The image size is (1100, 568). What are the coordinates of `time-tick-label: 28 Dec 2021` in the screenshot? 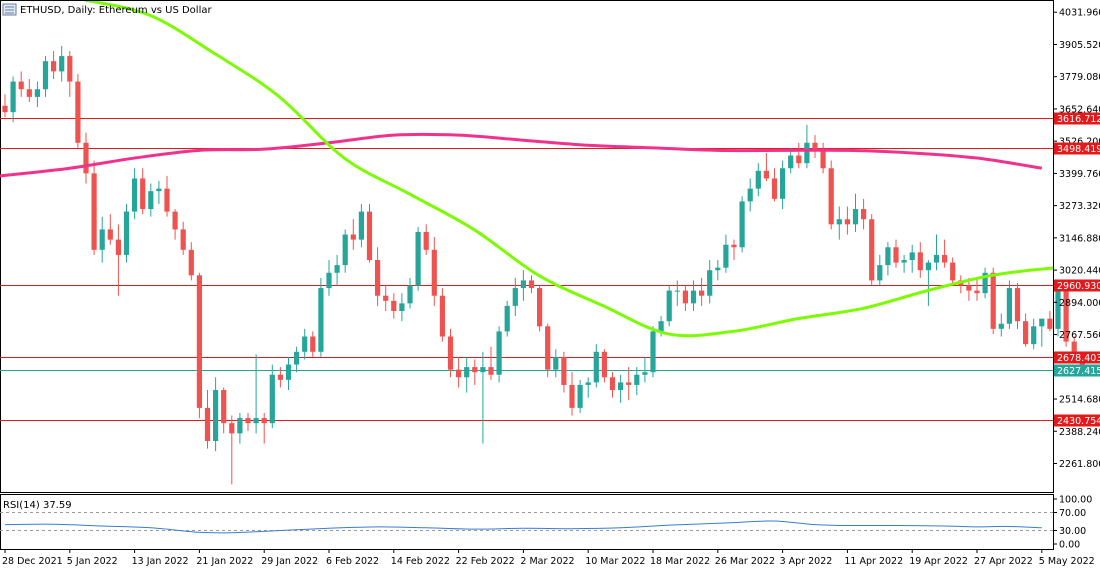 It's located at (32, 561).